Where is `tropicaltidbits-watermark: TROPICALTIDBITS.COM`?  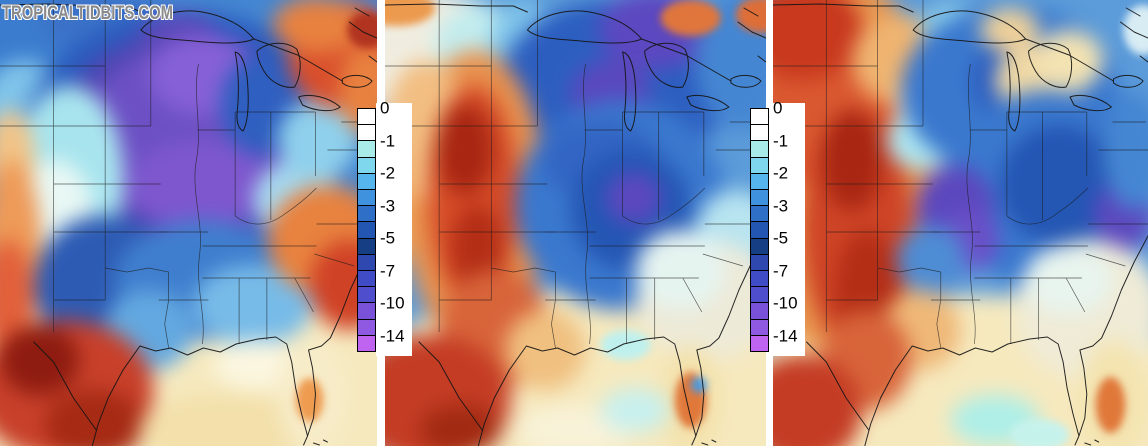 tropicaltidbits-watermark: TROPICALTIDBITS.COM is located at coordinates (87, 13).